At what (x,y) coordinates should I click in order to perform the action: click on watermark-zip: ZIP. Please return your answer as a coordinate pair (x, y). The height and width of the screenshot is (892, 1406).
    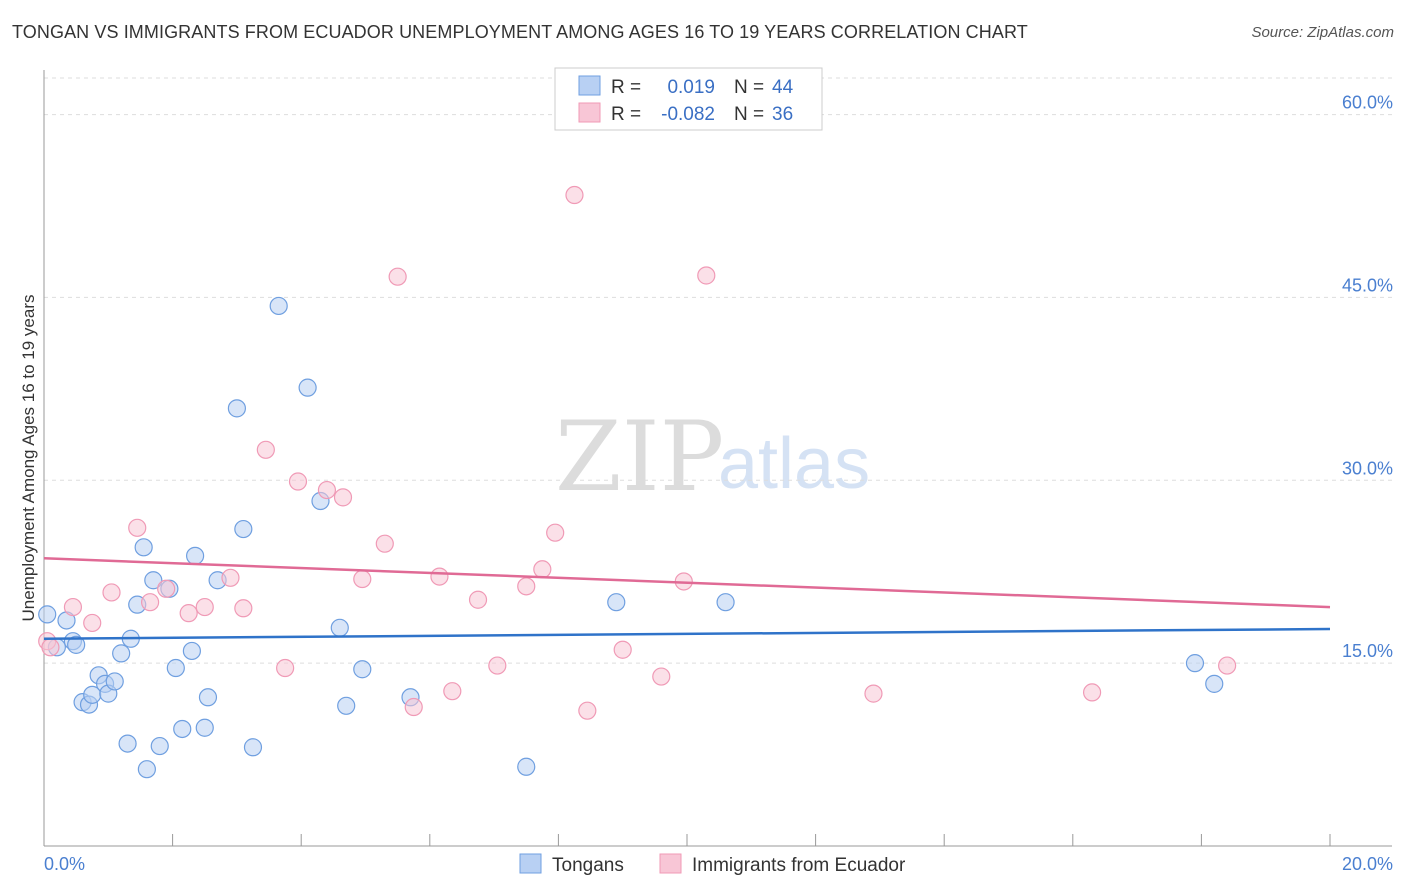
    Looking at the image, I should click on (639, 457).